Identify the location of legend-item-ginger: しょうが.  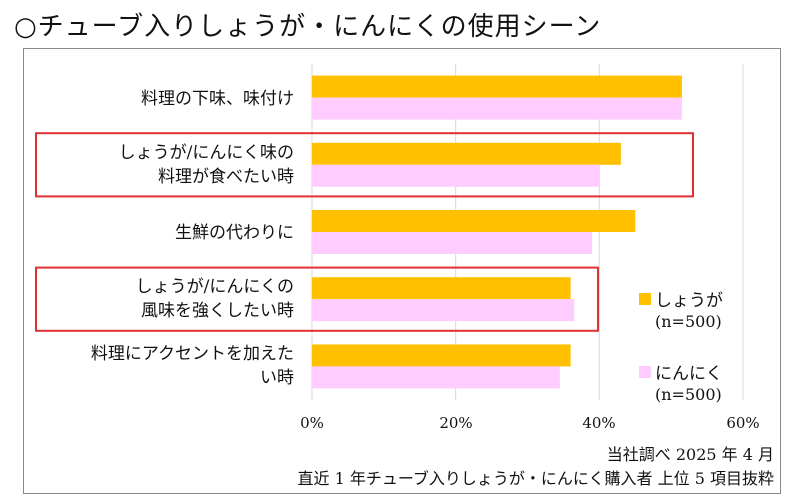
(681, 298).